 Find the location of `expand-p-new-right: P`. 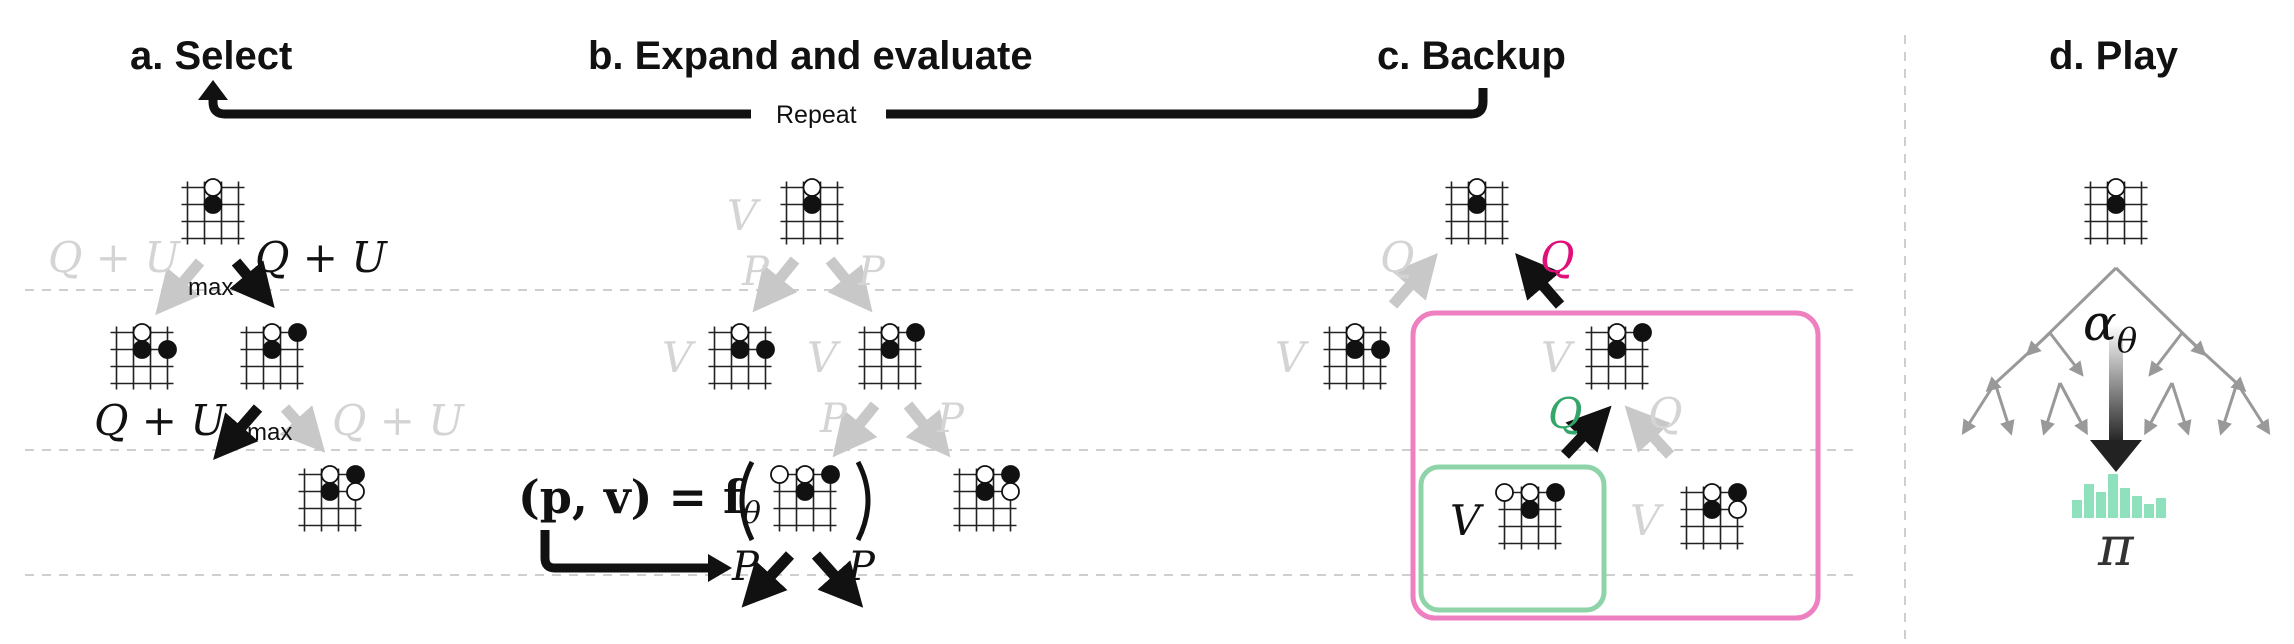

expand-p-new-right: P is located at coordinates (861, 567).